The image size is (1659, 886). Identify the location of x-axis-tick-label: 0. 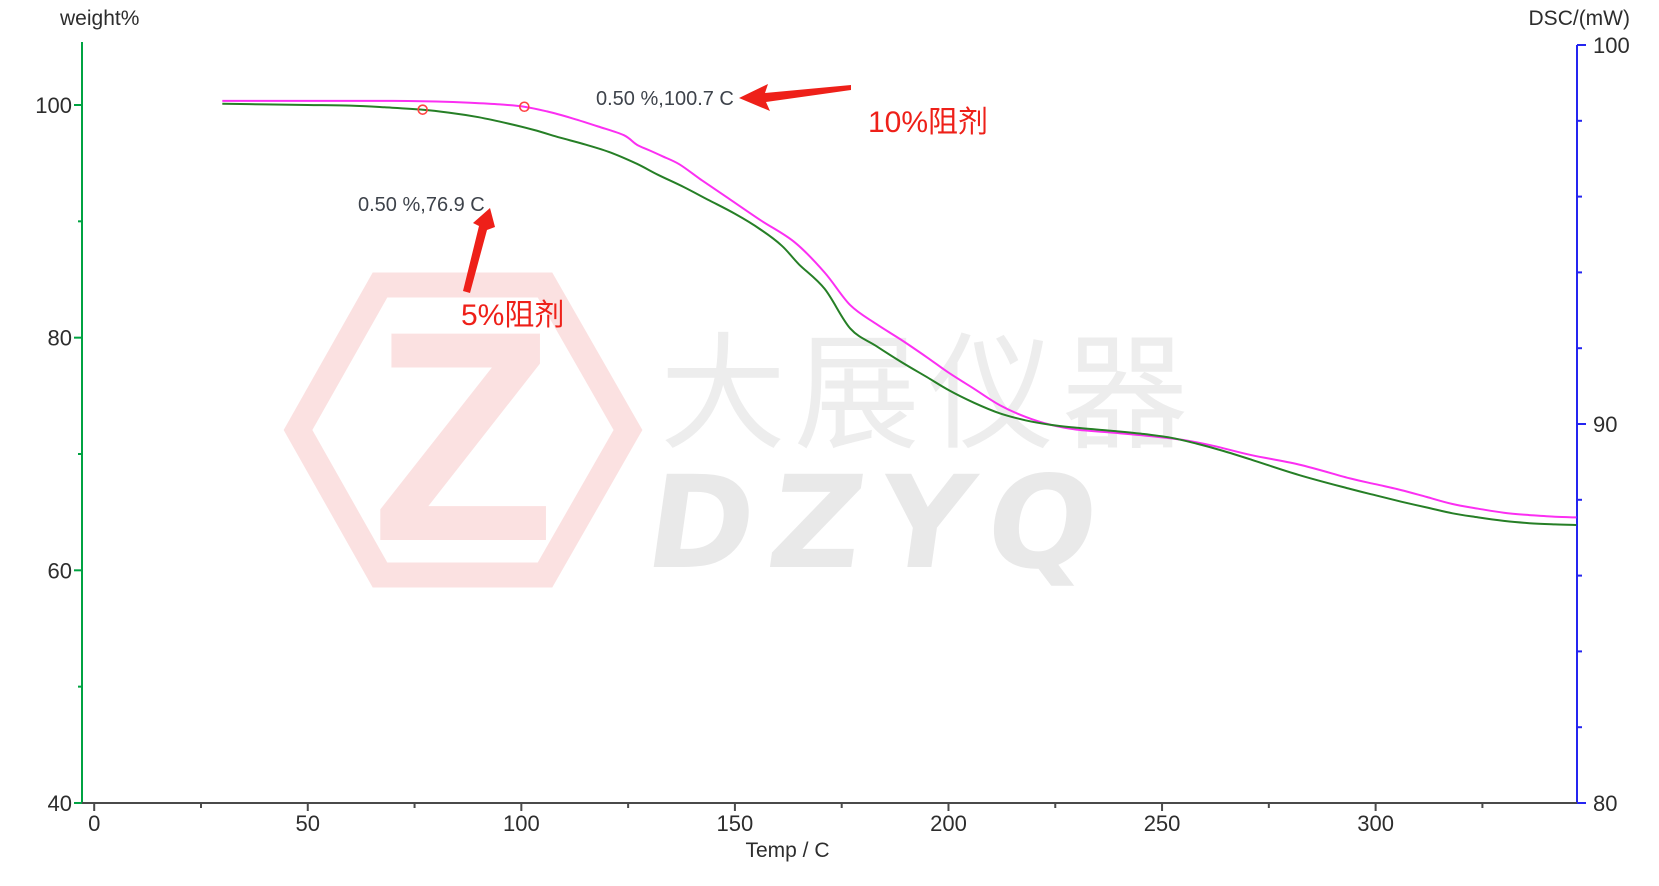
(94, 823).